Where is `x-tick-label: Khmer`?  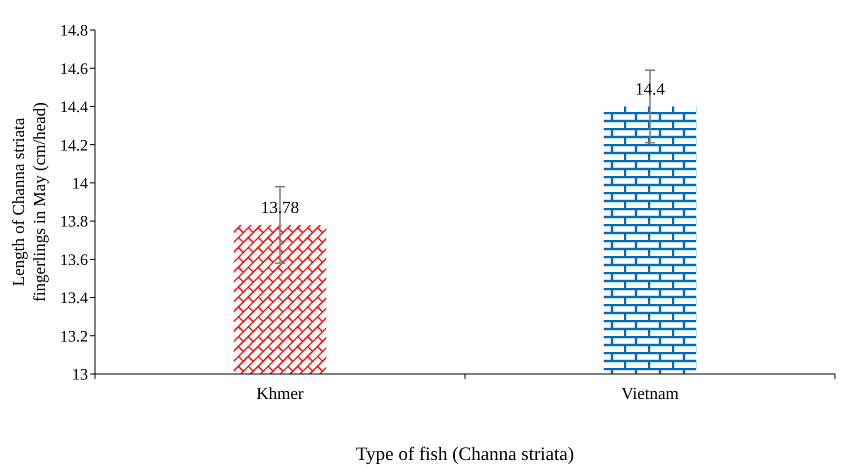 x-tick-label: Khmer is located at coordinates (280, 393).